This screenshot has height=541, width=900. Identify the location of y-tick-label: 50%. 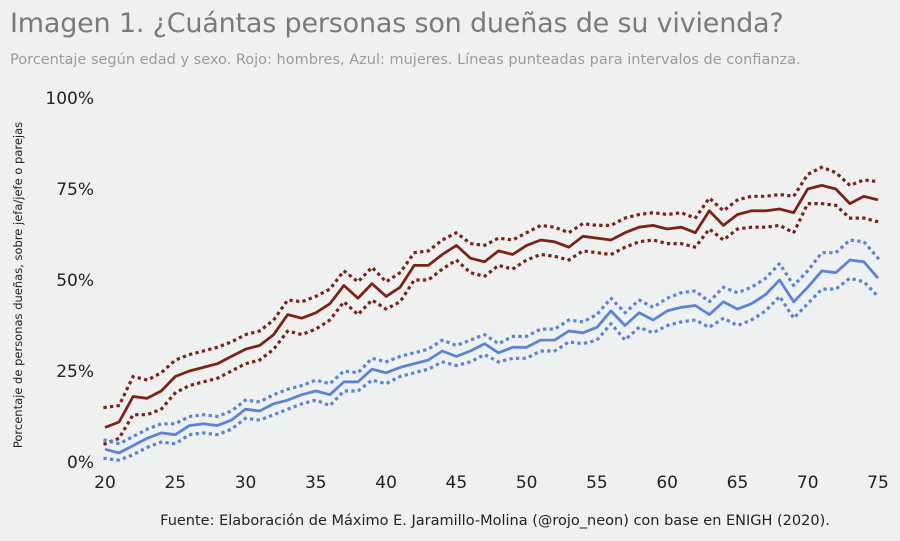
(75, 281).